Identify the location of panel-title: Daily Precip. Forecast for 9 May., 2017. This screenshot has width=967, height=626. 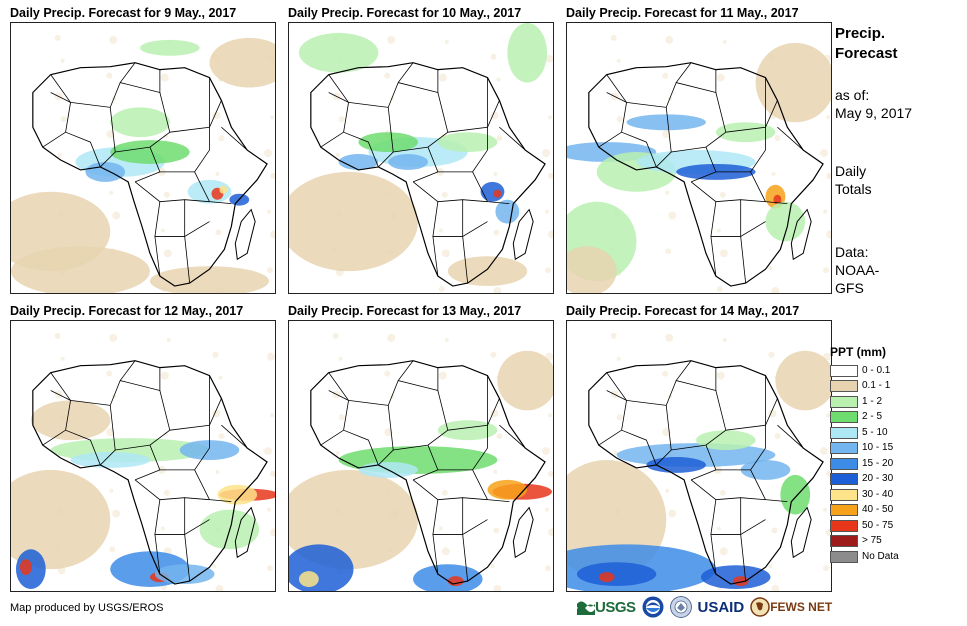
(123, 13).